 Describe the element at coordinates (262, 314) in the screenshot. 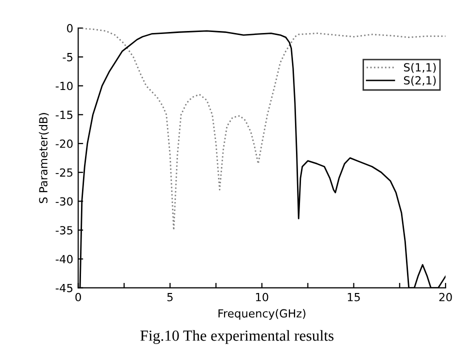

I see `x-axis-title: Frequency(GHz)` at that location.